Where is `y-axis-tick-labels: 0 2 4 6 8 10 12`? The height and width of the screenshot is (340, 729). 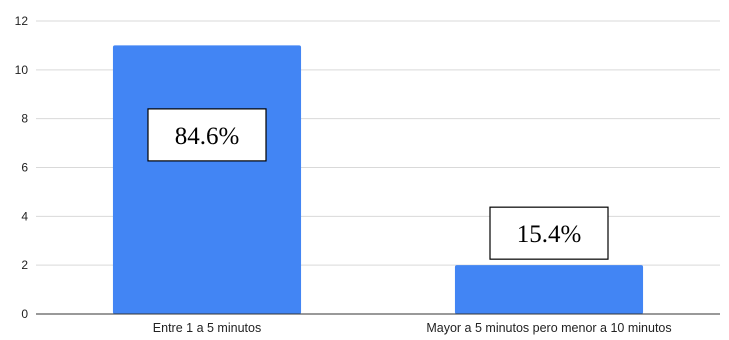 y-axis-tick-labels: 0 2 4 6 8 10 12 is located at coordinates (22, 167).